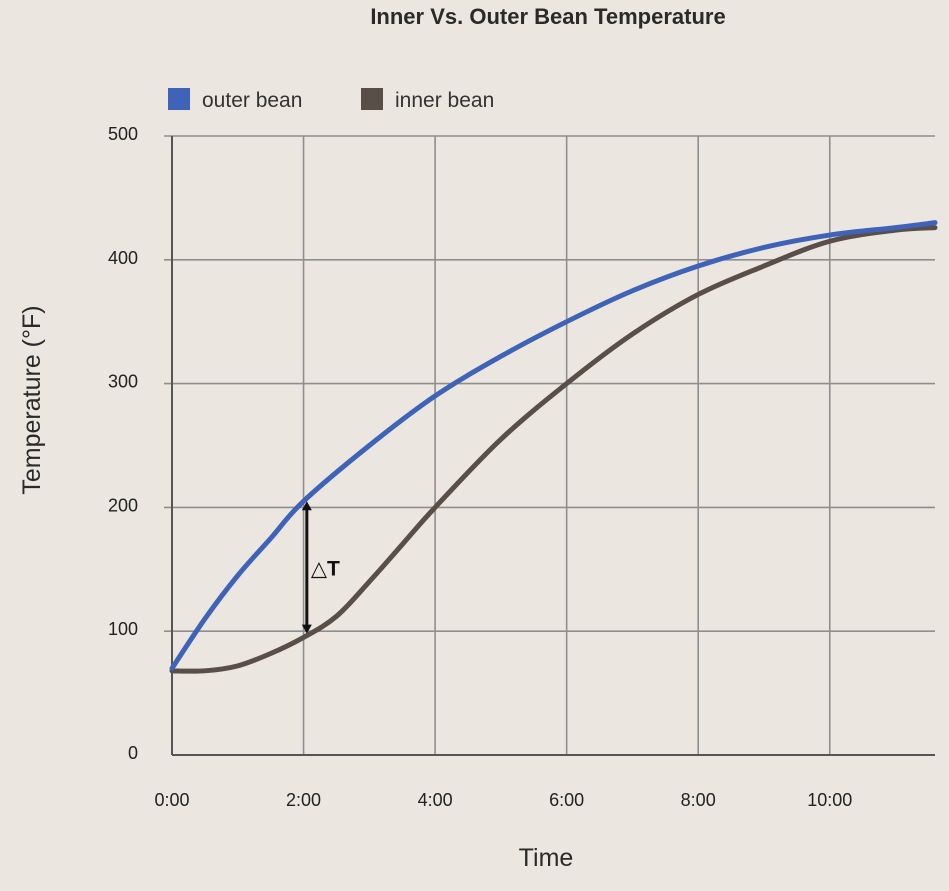 The image size is (949, 891). What do you see at coordinates (829, 800) in the screenshot?
I see `x-tick-label: 10:00` at bounding box center [829, 800].